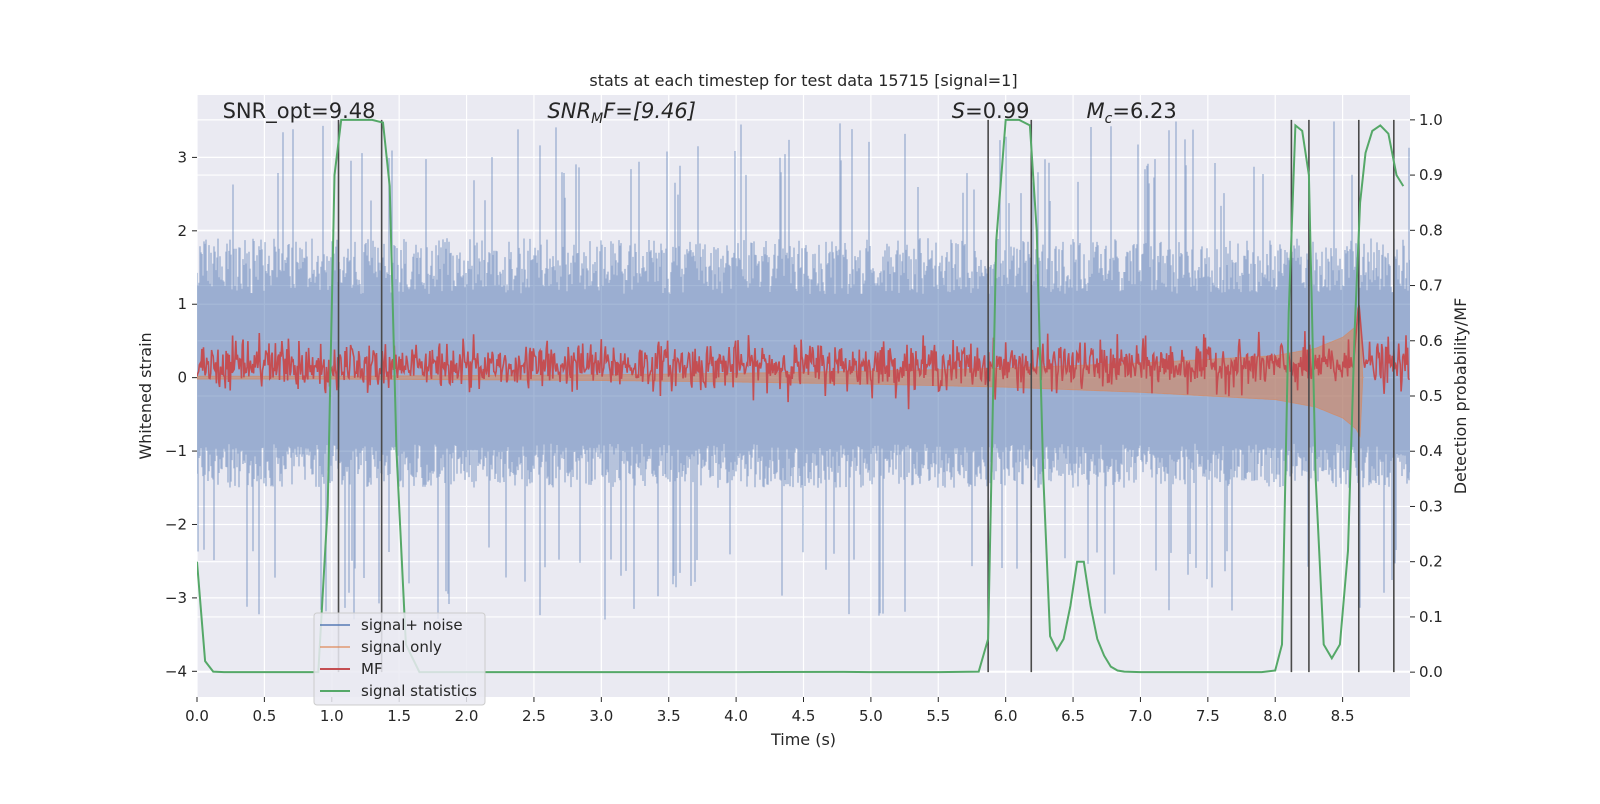 The image size is (1600, 804). Describe the element at coordinates (412, 625) in the screenshot. I see `legend-label: signal+ noise` at that location.